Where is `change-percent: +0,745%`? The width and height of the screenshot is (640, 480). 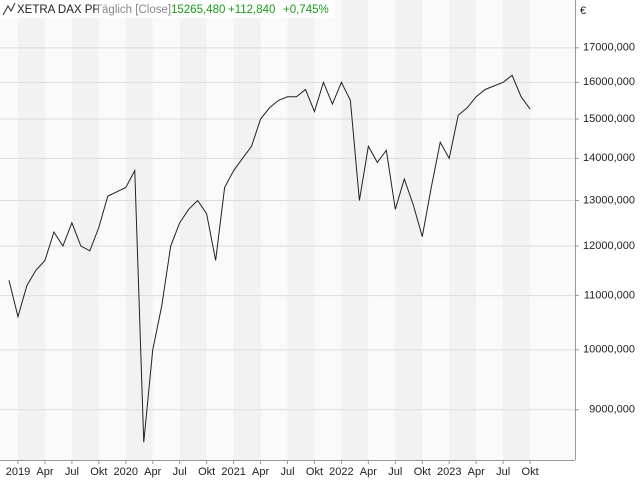
change-percent: +0,745% is located at coordinates (306, 10).